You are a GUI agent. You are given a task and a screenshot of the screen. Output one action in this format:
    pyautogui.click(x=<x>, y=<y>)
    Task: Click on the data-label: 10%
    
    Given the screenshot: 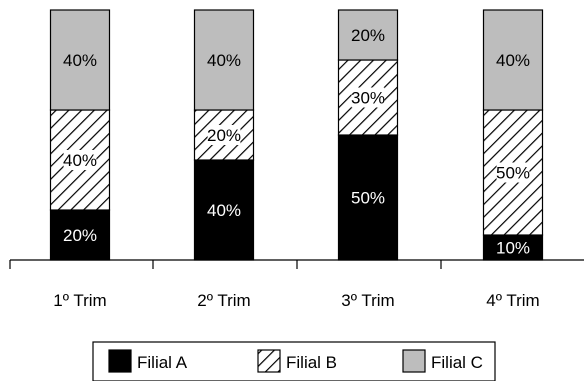 What is the action you would take?
    pyautogui.click(x=513, y=248)
    